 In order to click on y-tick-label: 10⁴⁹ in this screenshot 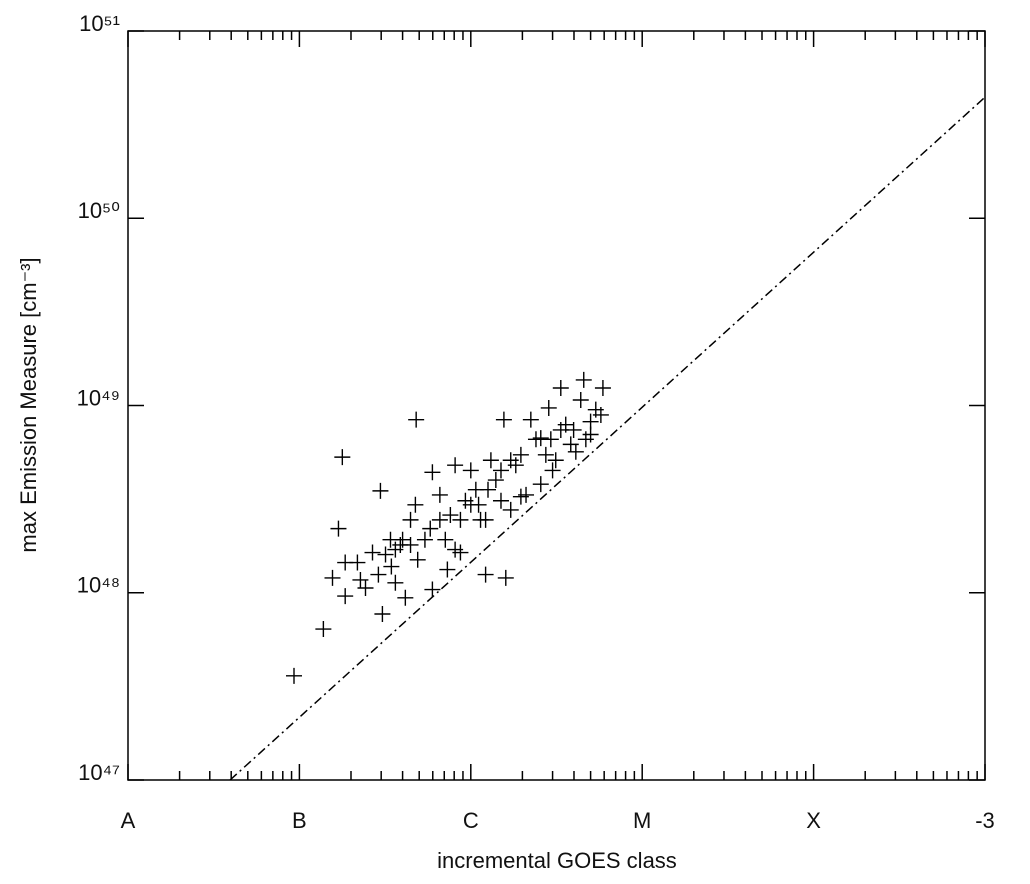, I will do `click(98, 397)`.